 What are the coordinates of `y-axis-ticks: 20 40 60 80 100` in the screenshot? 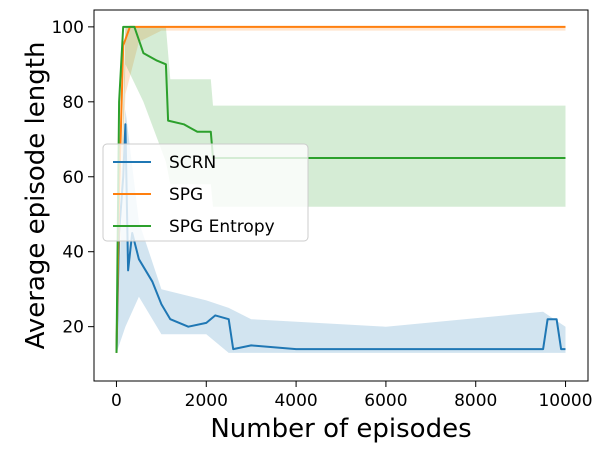 It's located at (73, 178).